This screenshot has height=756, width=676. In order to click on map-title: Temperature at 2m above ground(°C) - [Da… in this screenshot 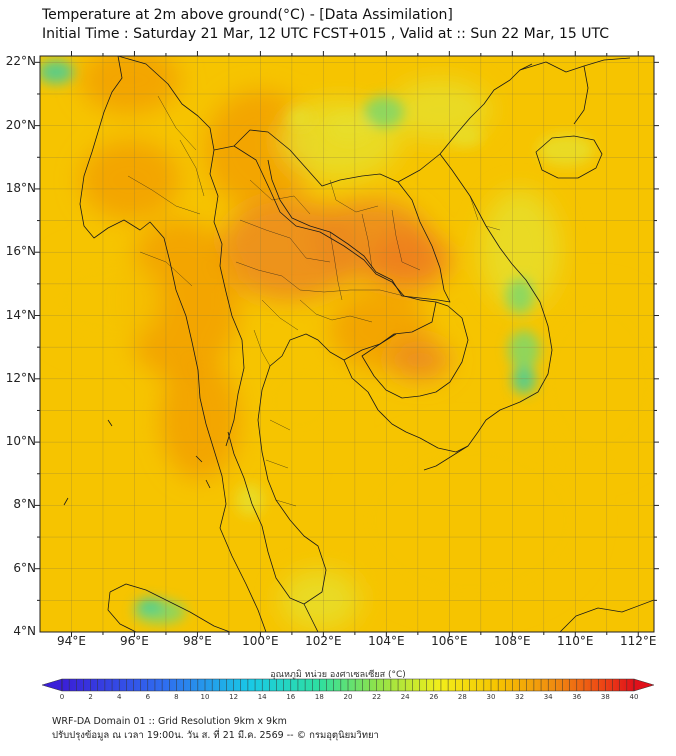, I will do `click(325, 25)`.